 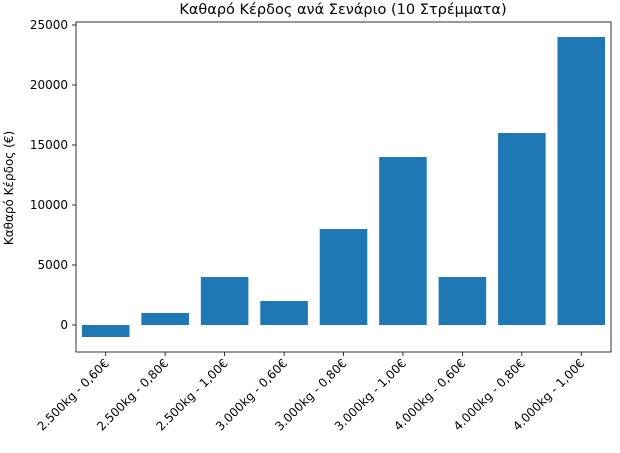 What do you see at coordinates (64, 325) in the screenshot?
I see `y-tick-label: 0` at bounding box center [64, 325].